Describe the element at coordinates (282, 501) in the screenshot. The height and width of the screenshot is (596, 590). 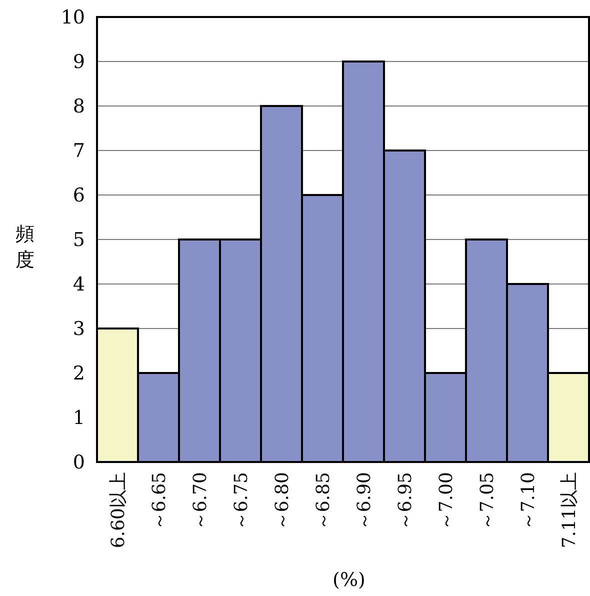
I see `x-tick-label: ～6.80` at that location.